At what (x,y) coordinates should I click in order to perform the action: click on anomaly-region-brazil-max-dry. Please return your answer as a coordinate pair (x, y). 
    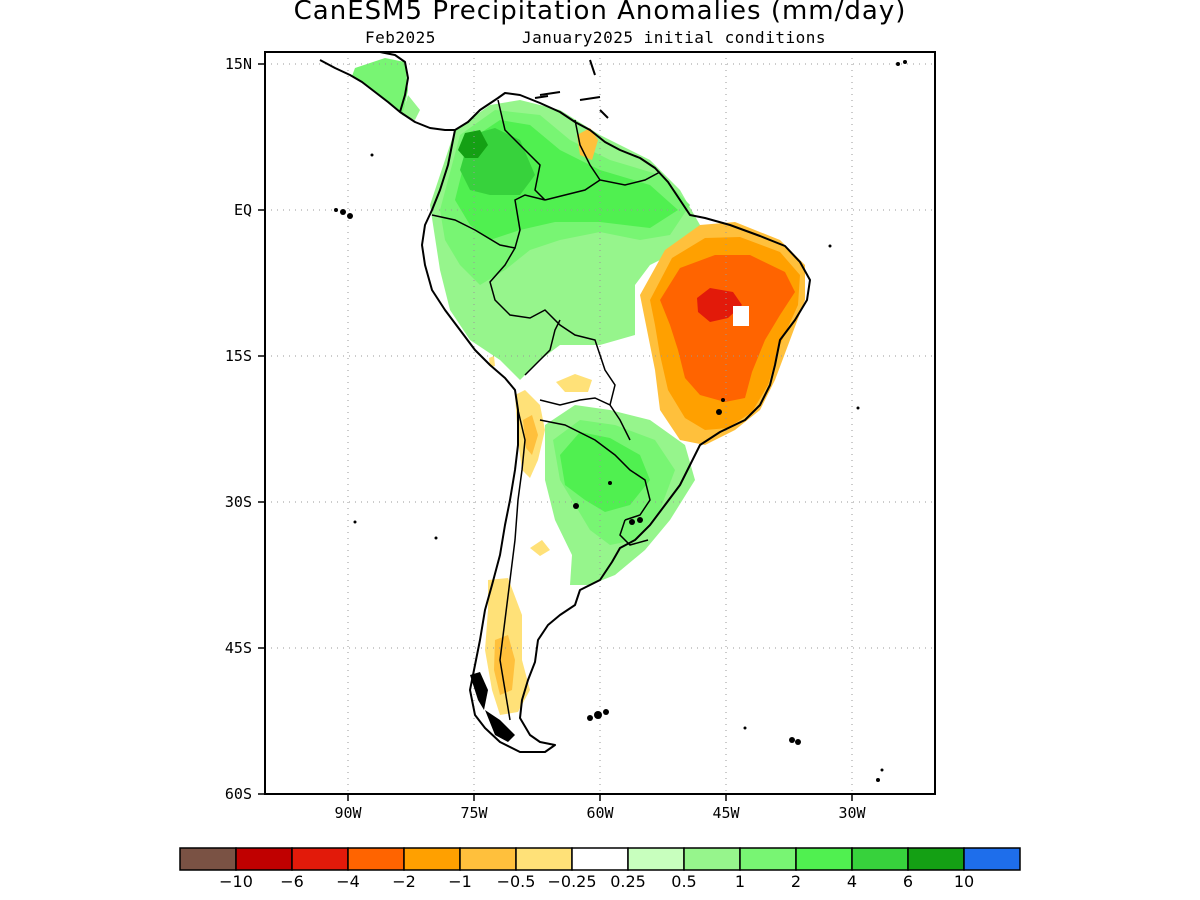
    Looking at the image, I should click on (719, 305).